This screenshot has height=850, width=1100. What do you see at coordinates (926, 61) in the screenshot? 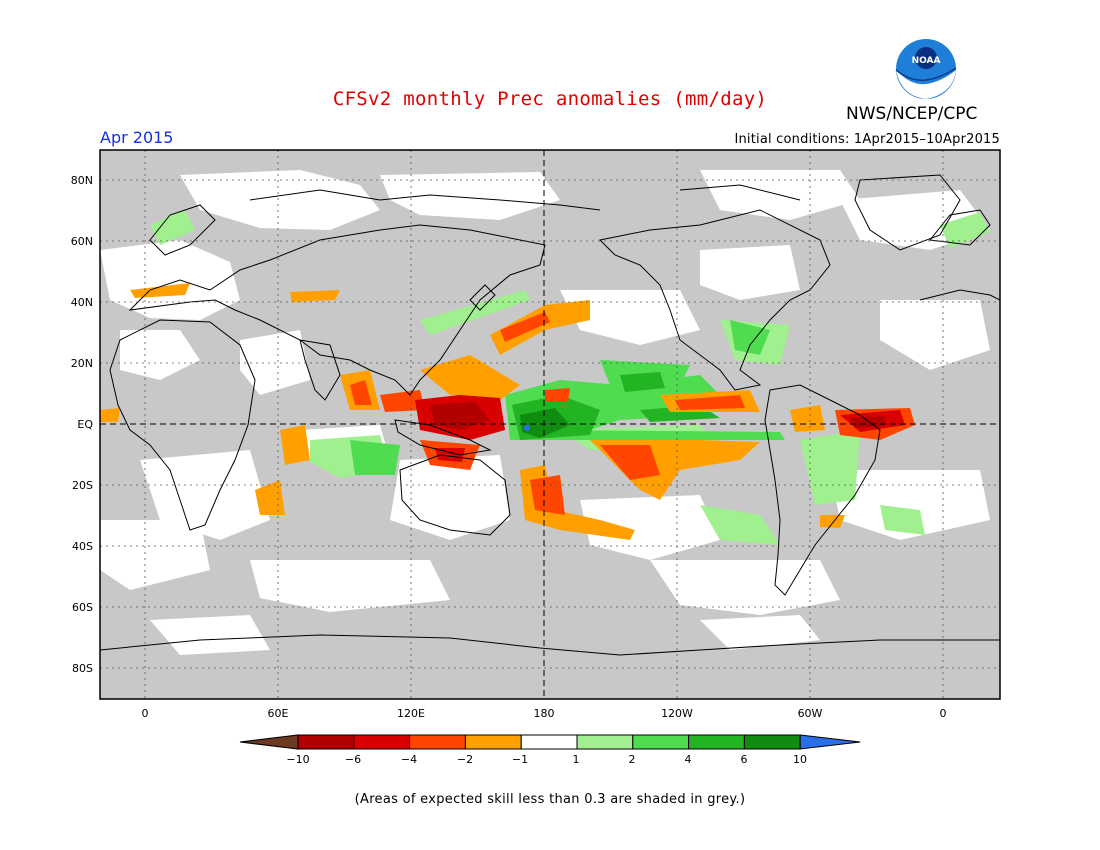
I see `noaa-logo-text: NOAA` at bounding box center [926, 61].